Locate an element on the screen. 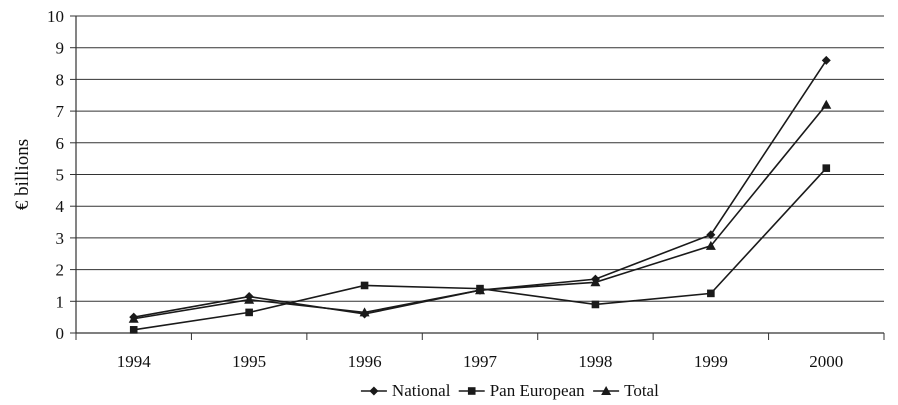 The width and height of the screenshot is (898, 405). x-tick-label: 1996 is located at coordinates (365, 361).